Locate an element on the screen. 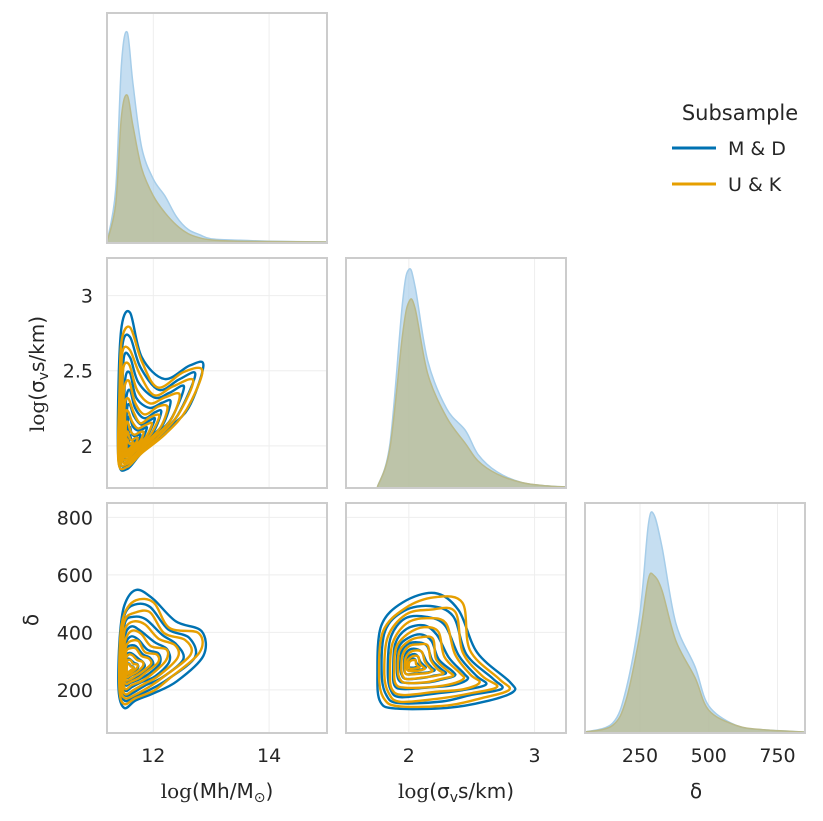 Image resolution: width=823 pixels, height=821 pixels. diag-panel-2-kde is located at coordinates (471, 378).